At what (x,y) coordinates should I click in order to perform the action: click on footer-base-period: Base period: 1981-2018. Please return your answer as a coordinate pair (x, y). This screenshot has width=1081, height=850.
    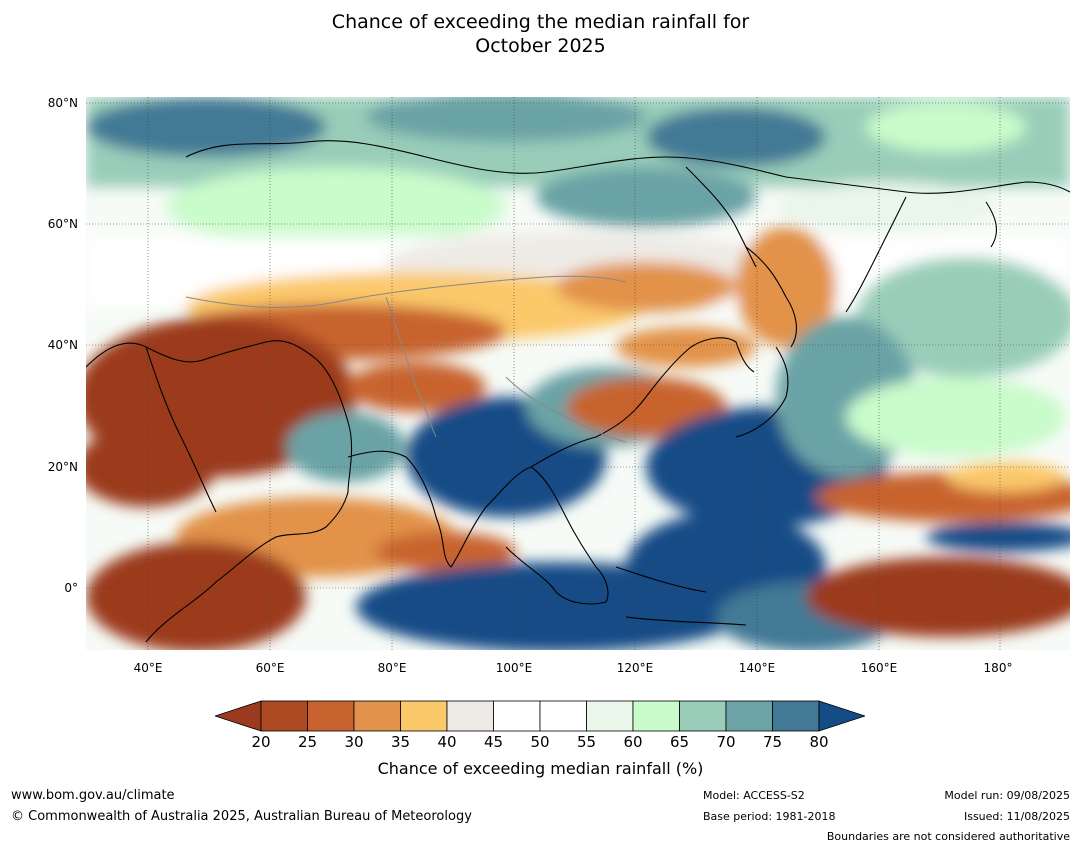
    Looking at the image, I should click on (769, 816).